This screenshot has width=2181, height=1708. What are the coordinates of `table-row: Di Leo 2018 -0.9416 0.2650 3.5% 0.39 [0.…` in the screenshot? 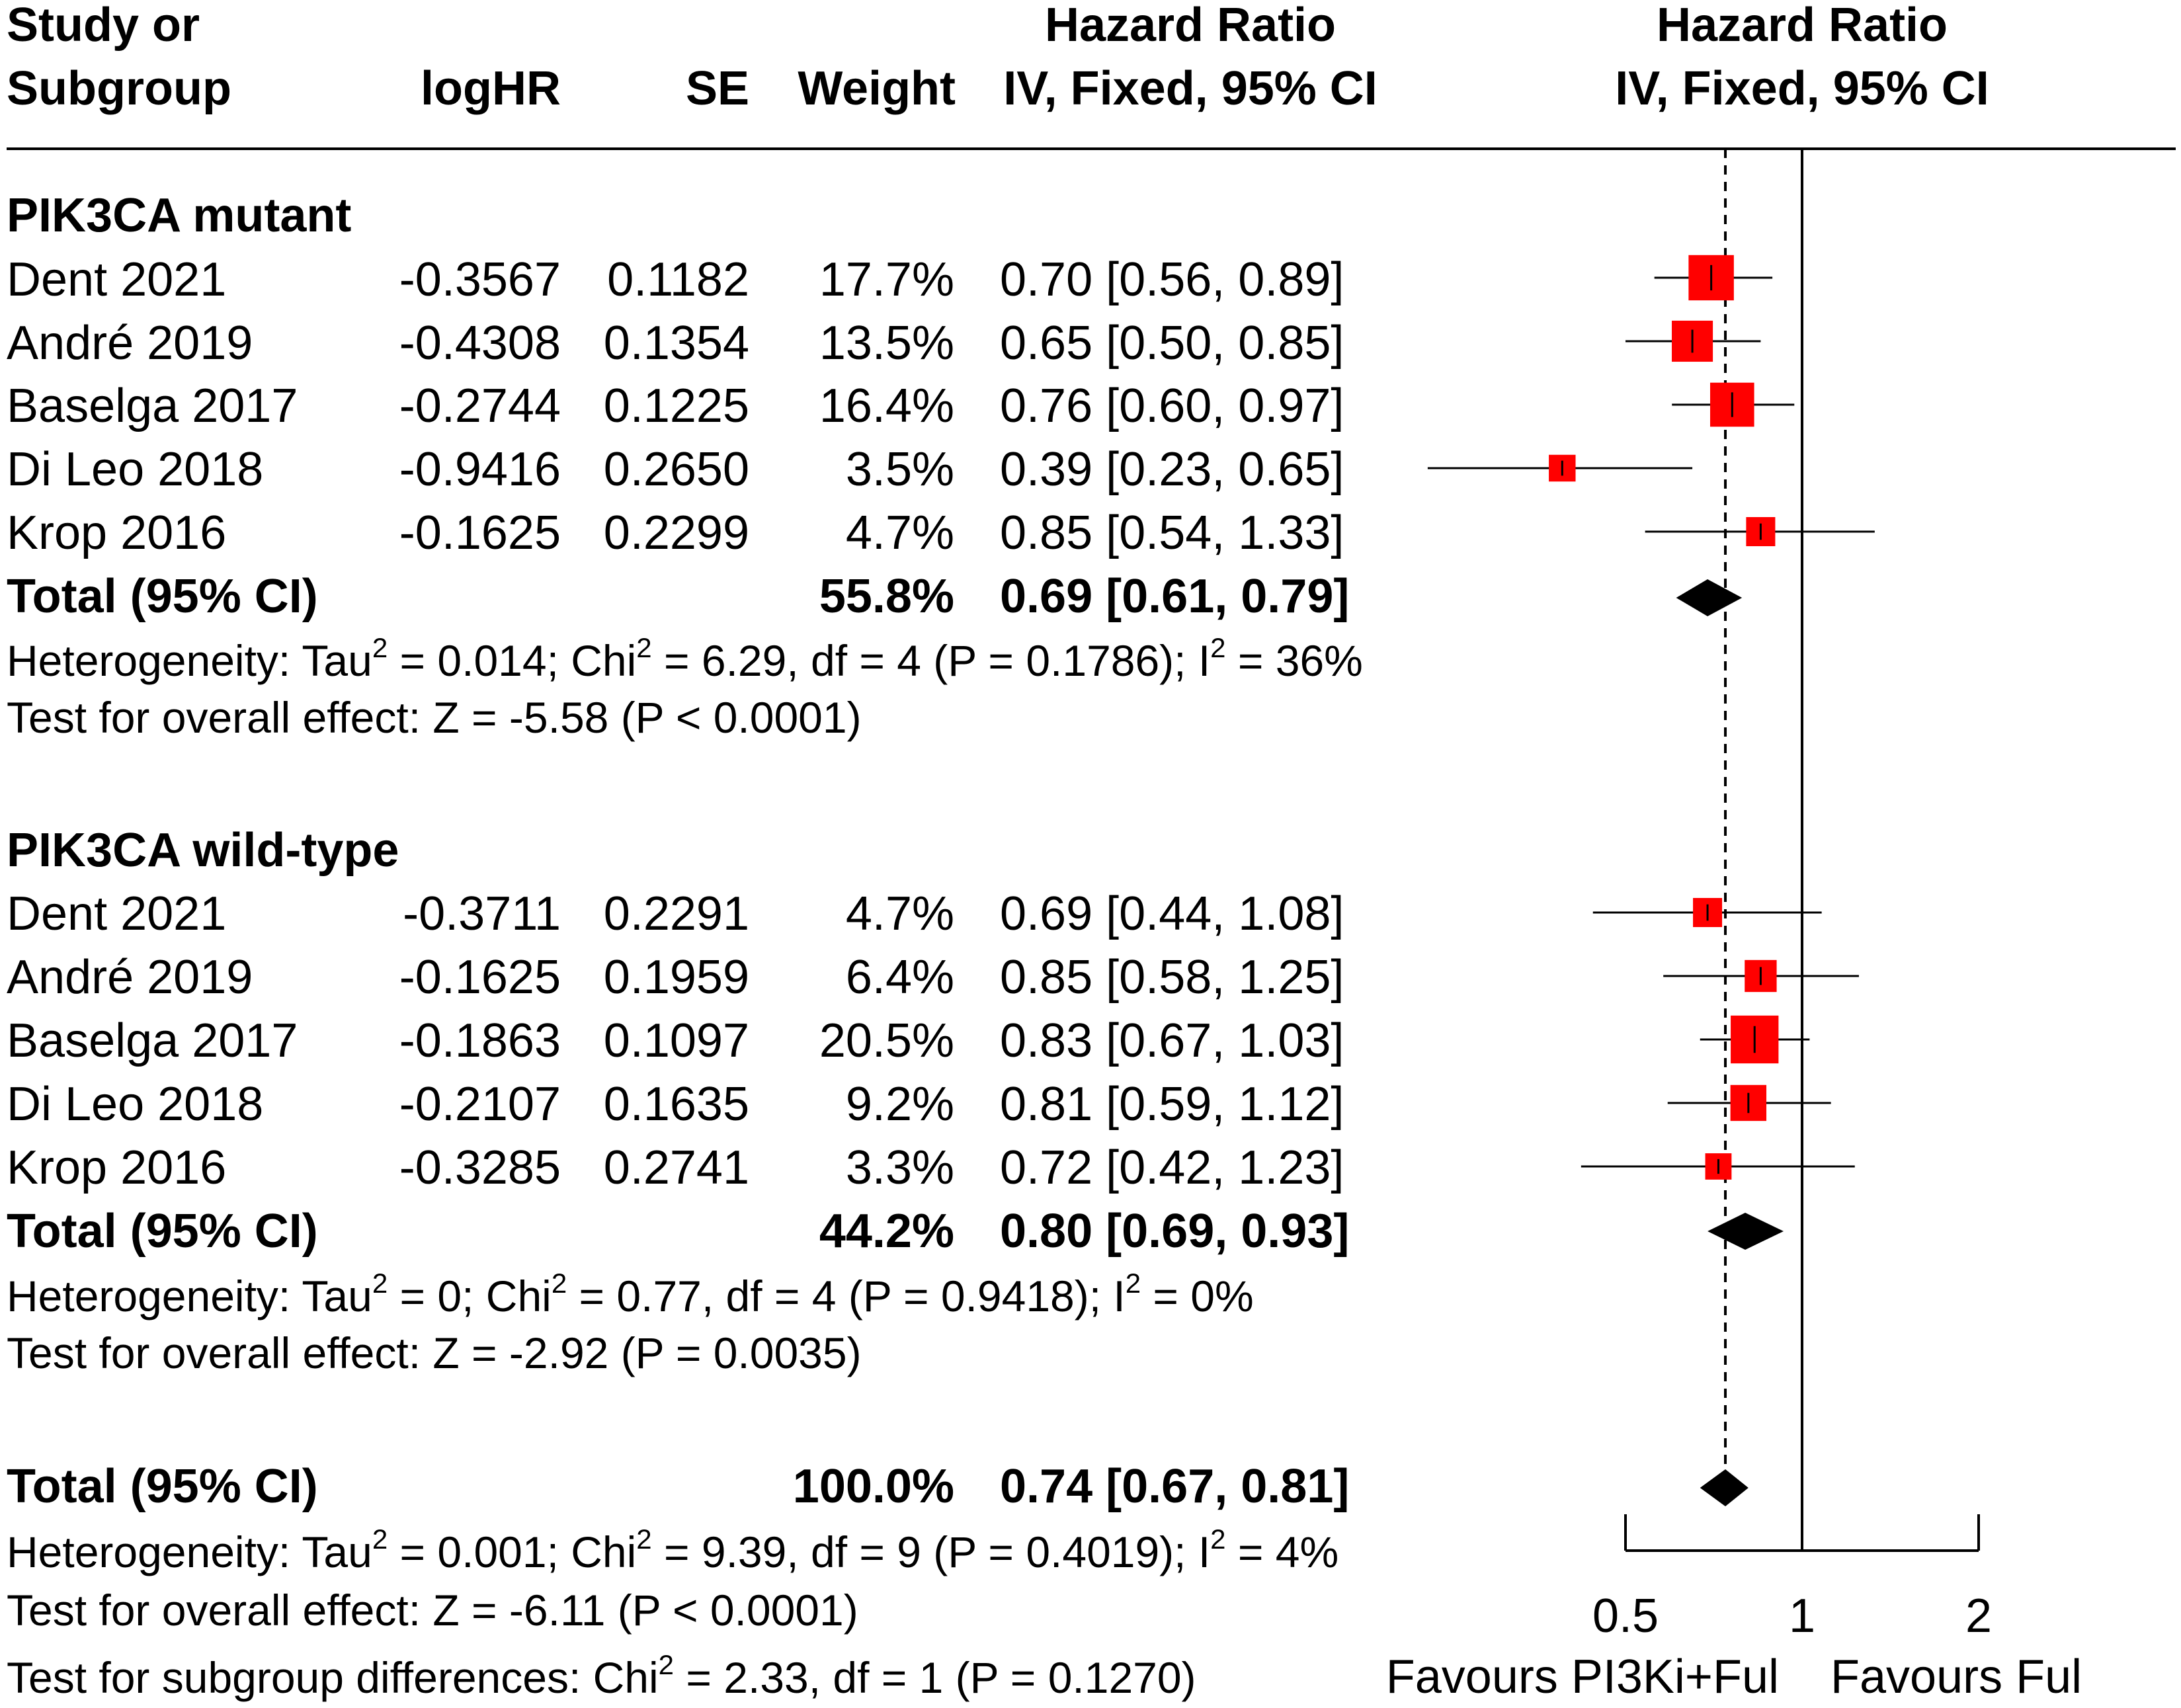 It's located at (675, 470).